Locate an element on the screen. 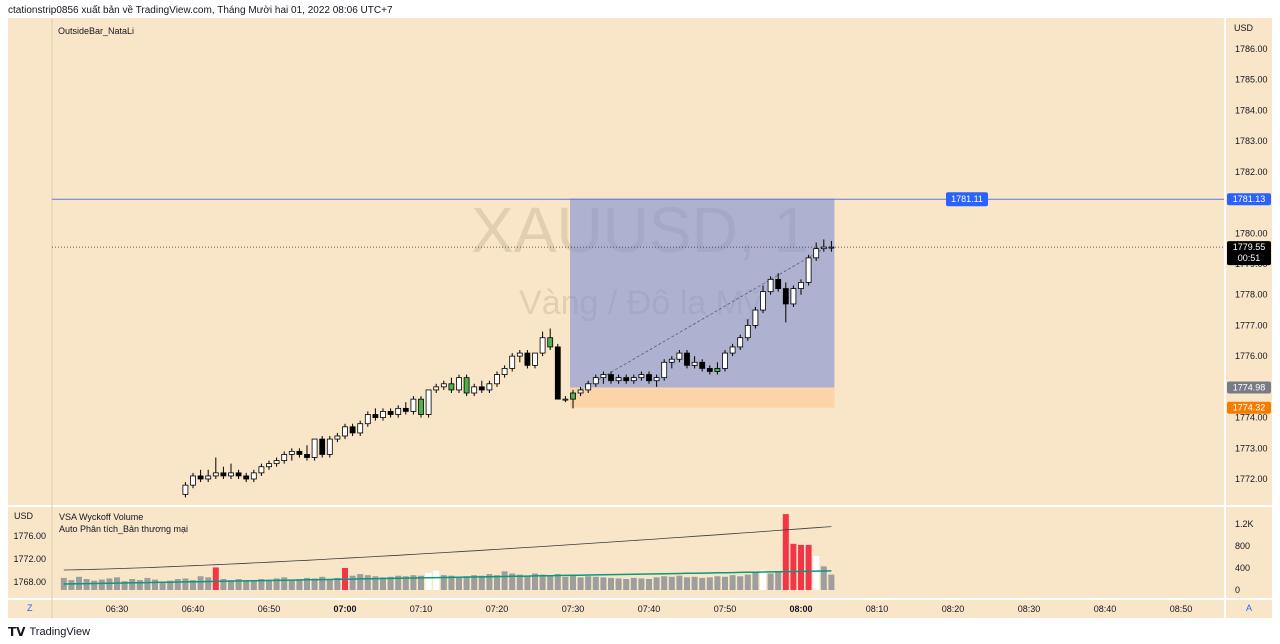  volume-left-tick: 1772.00 is located at coordinates (29, 559).